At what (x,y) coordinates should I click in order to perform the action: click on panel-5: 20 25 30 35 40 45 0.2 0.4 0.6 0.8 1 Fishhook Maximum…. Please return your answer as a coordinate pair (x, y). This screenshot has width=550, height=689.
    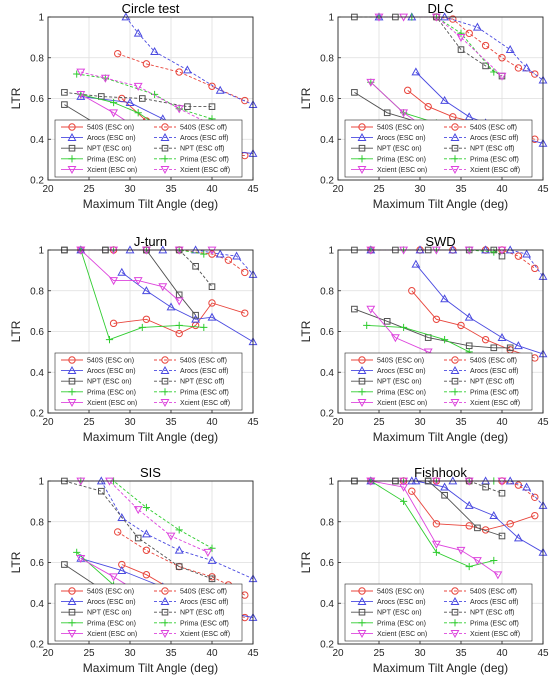
    Looking at the image, I should click on (424, 570).